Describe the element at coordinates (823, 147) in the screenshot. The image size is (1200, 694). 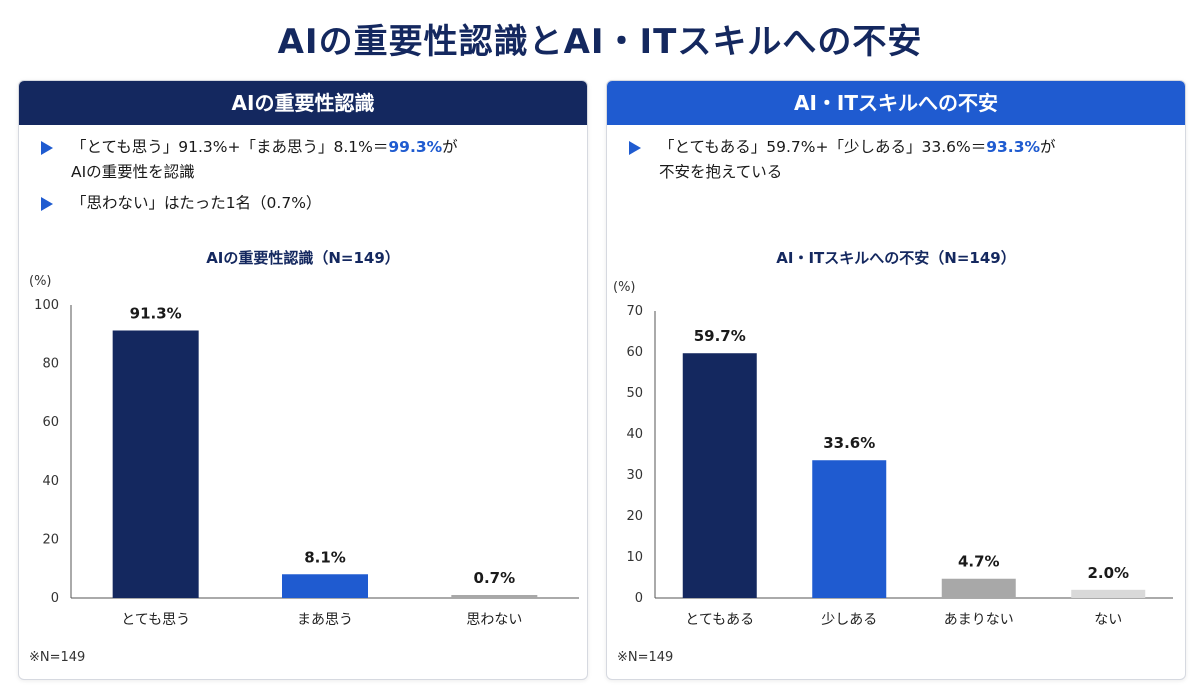
I see `bullet-text: 「とてもある」59.7%+「少しある」33.6%＝` at that location.